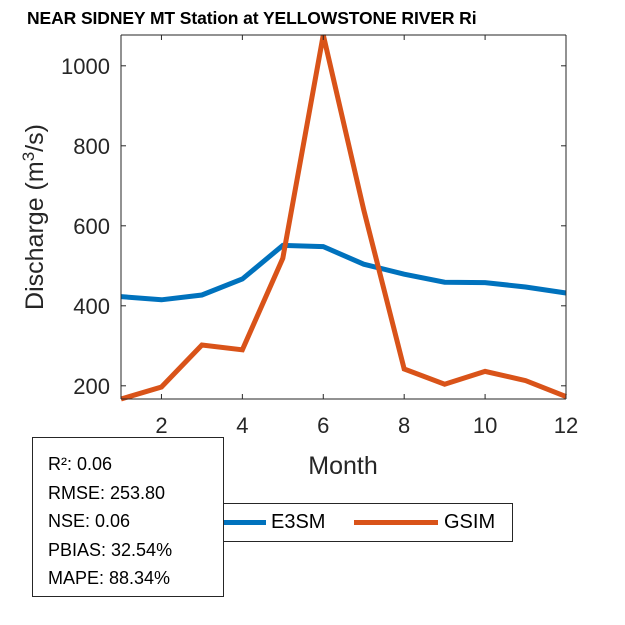  I want to click on stat-pbias: PBIAS: 32.54%, so click(110, 549).